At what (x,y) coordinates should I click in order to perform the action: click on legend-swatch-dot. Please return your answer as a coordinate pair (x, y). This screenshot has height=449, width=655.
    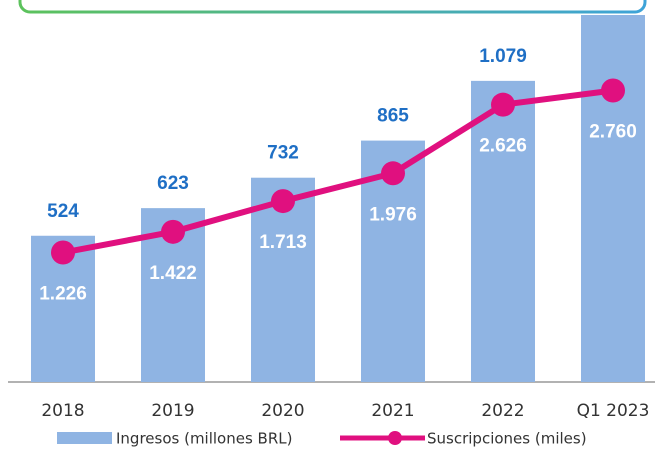
    Looking at the image, I should click on (395, 438).